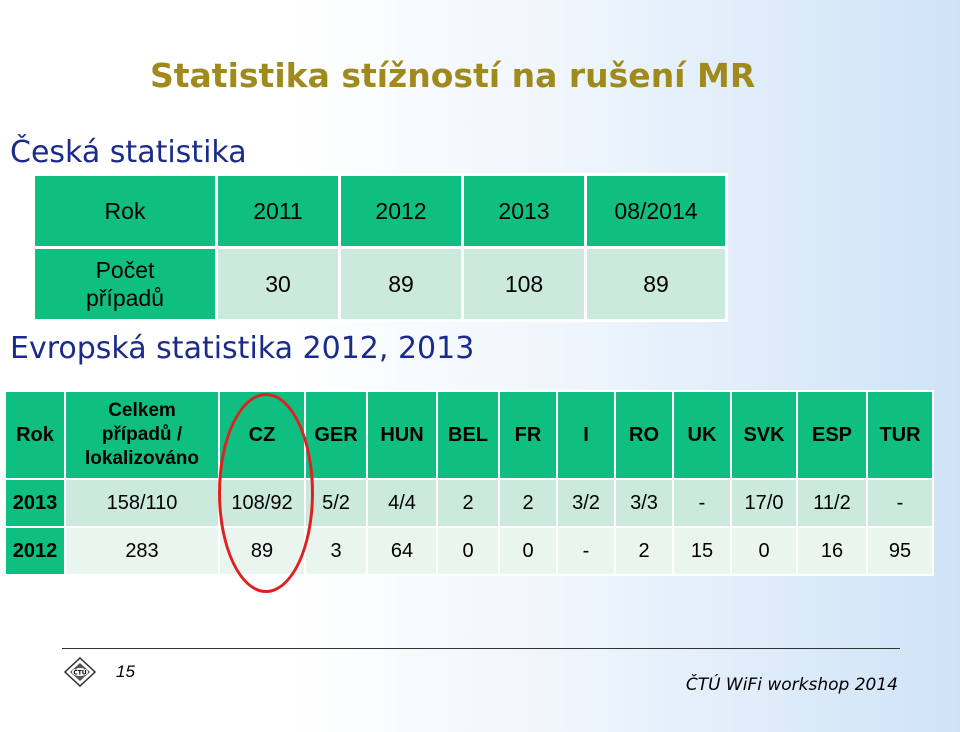 The width and height of the screenshot is (960, 732). Describe the element at coordinates (832, 503) in the screenshot. I see `table-cell: 11/2` at that location.